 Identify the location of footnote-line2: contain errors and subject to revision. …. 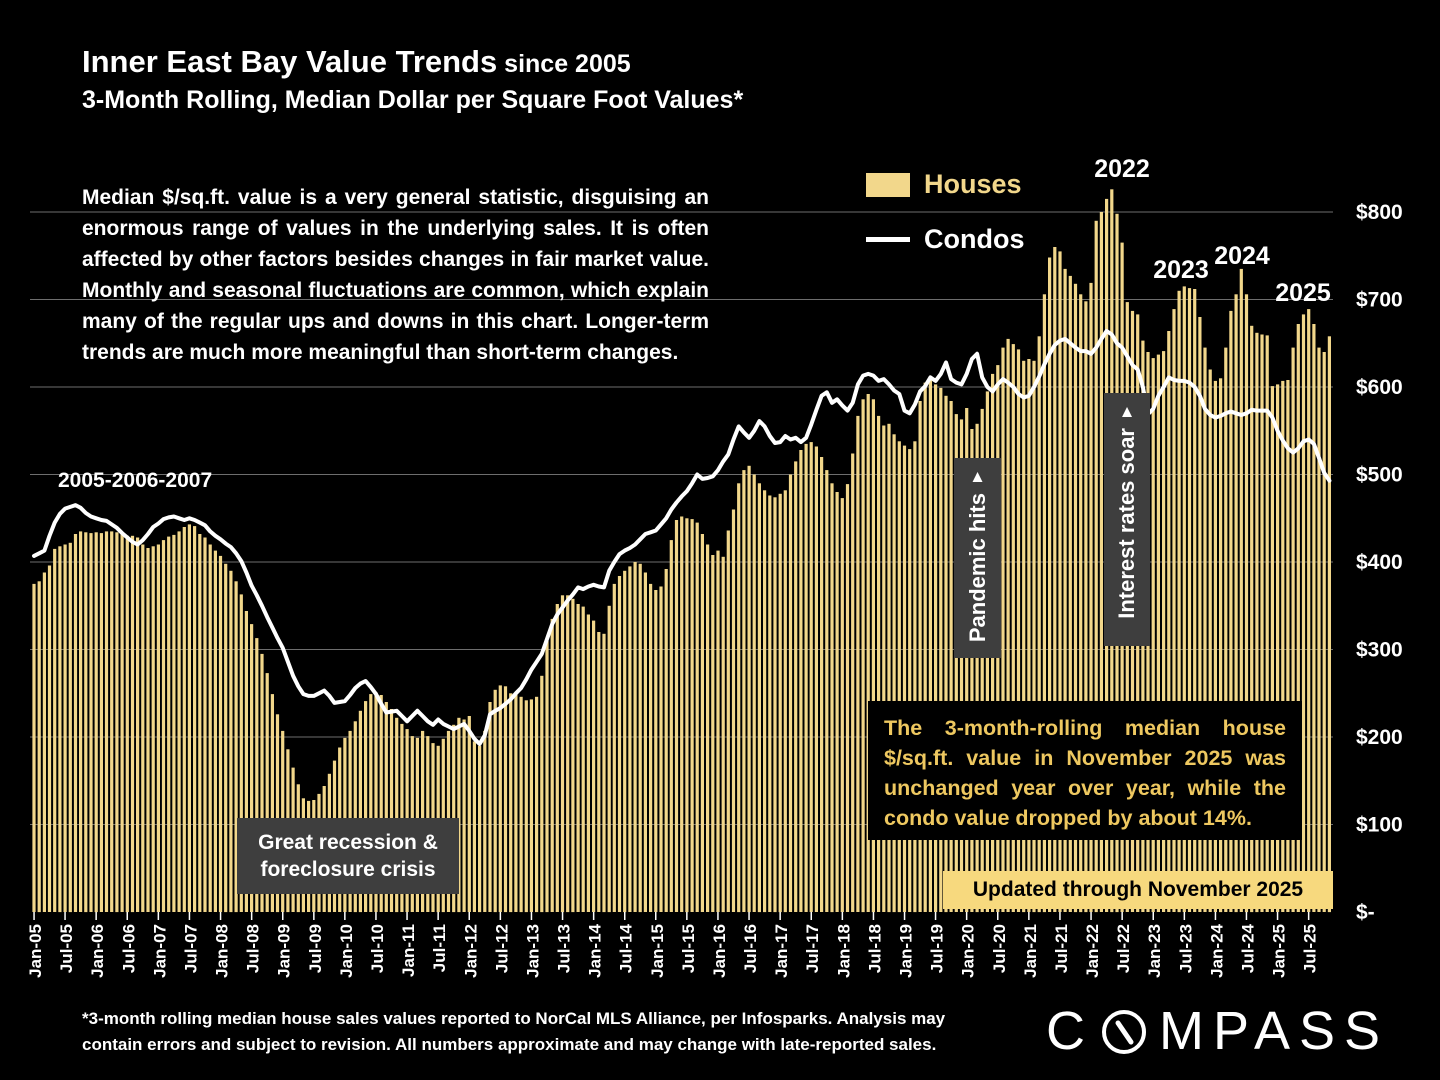
(509, 1044).